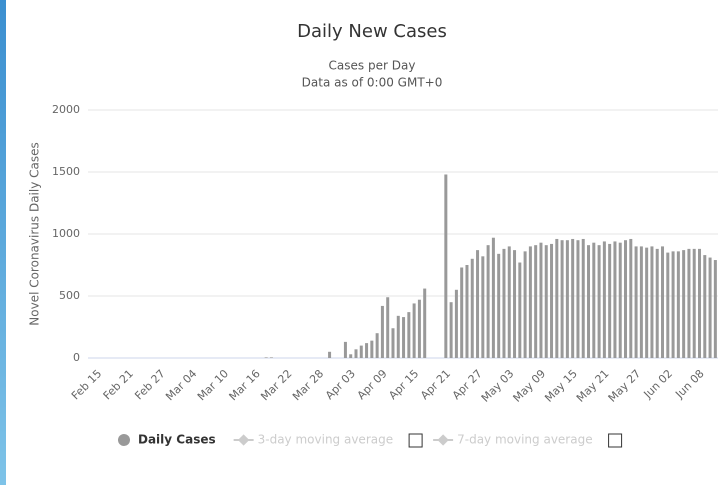 The image size is (724, 485). I want to click on x-tick-label: Mar 10, so click(213, 385).